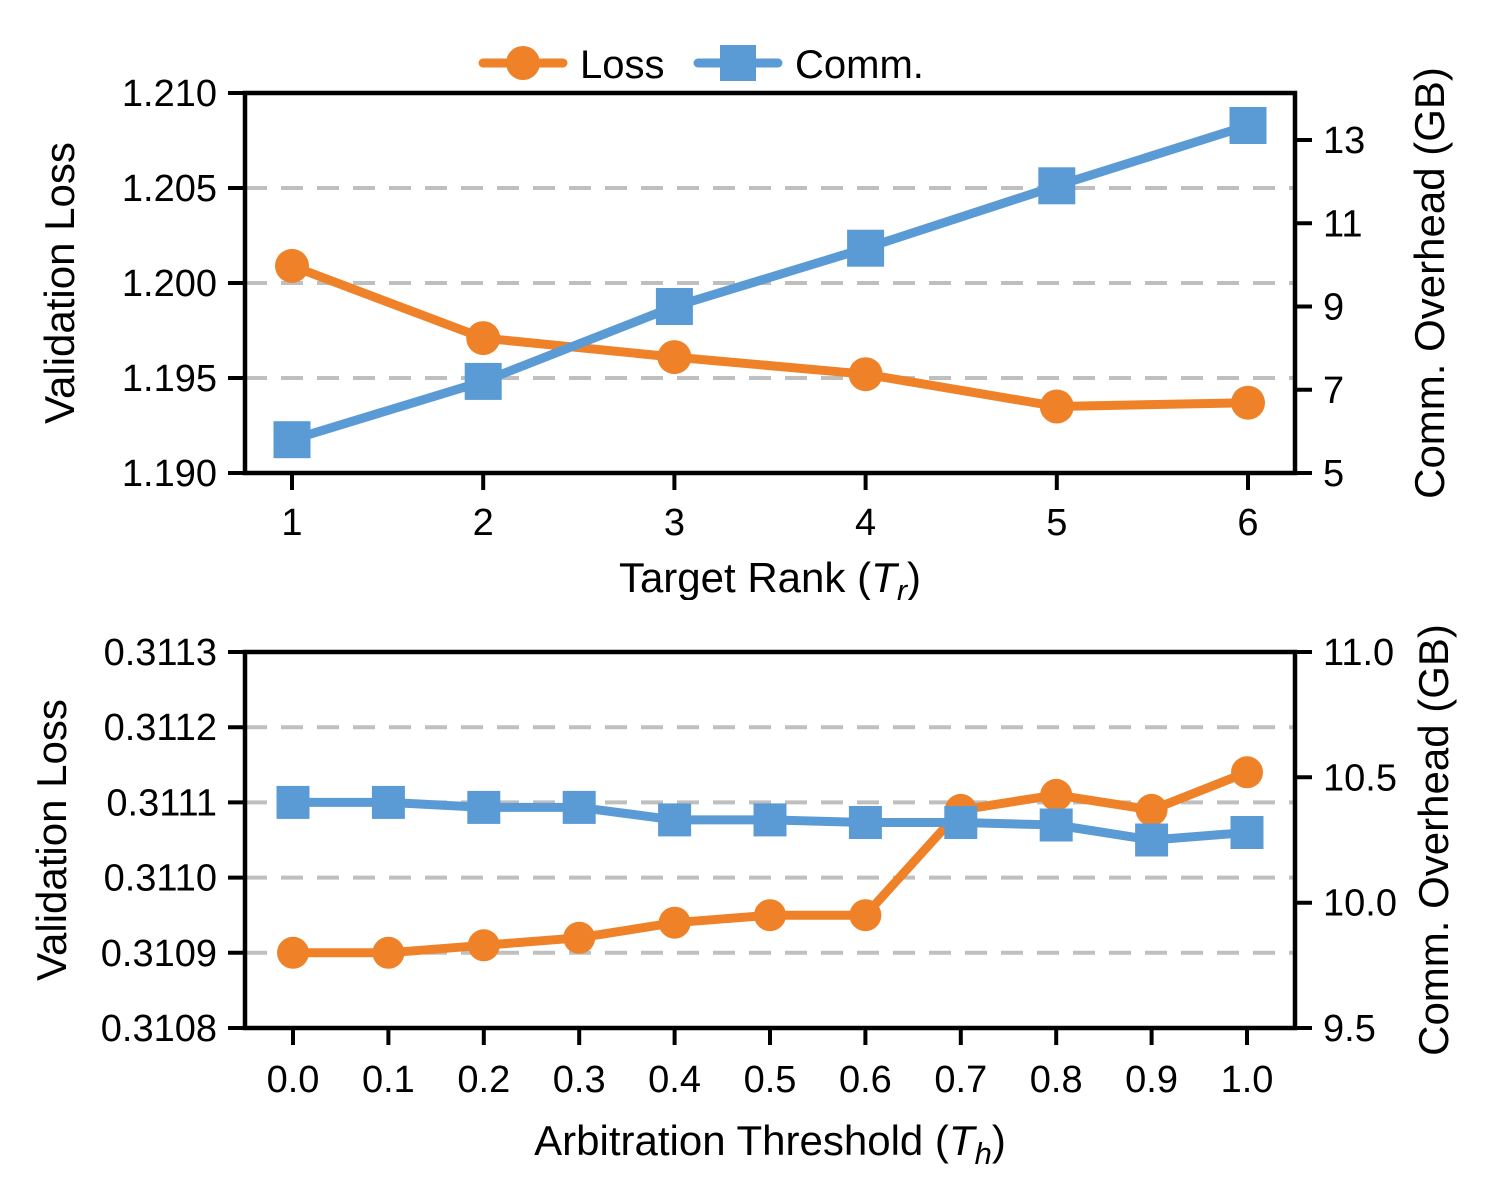  Describe the element at coordinates (160, 728) in the screenshot. I see `y-tick-label-left: 0.3112` at that location.